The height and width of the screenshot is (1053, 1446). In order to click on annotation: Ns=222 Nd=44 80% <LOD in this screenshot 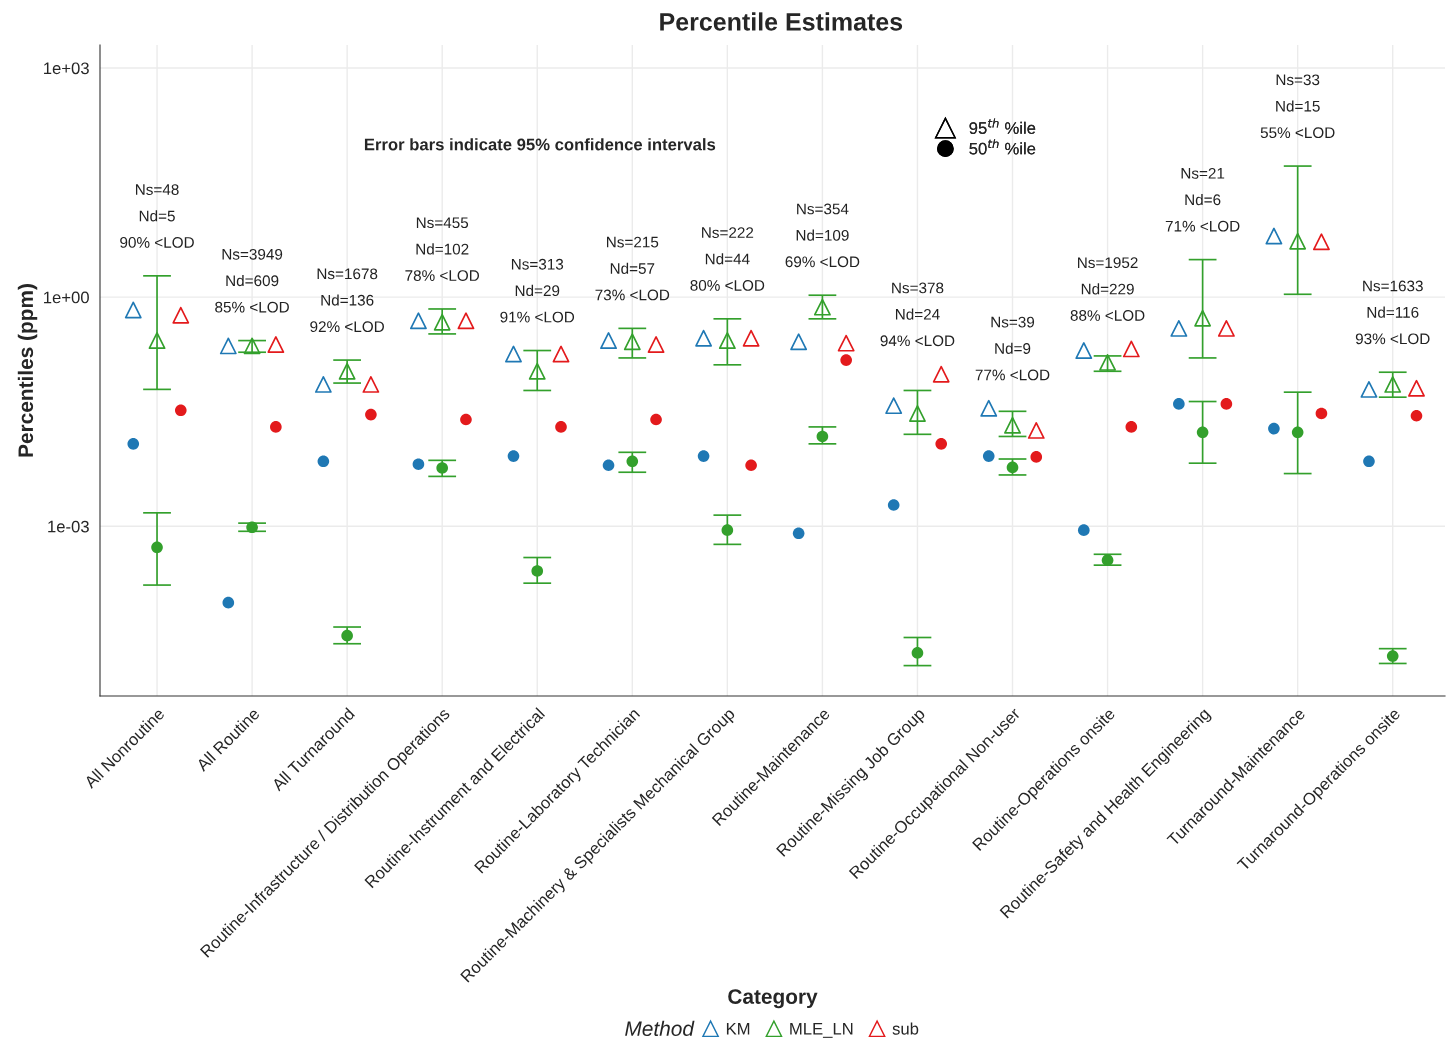, I will do `click(727, 259)`.